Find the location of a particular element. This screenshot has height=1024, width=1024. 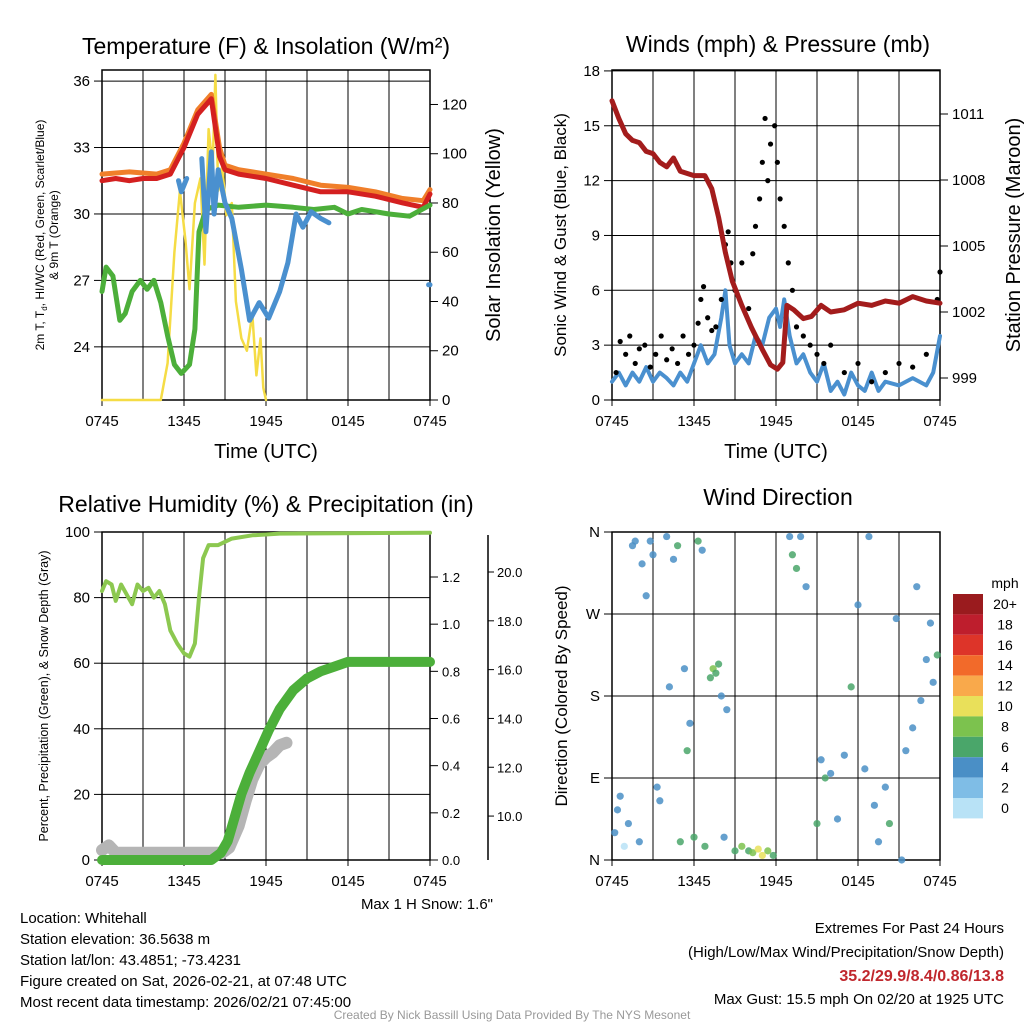

extremes-values: 35.2/29.9/8.4/0.86/13.8 is located at coordinates (921, 976).